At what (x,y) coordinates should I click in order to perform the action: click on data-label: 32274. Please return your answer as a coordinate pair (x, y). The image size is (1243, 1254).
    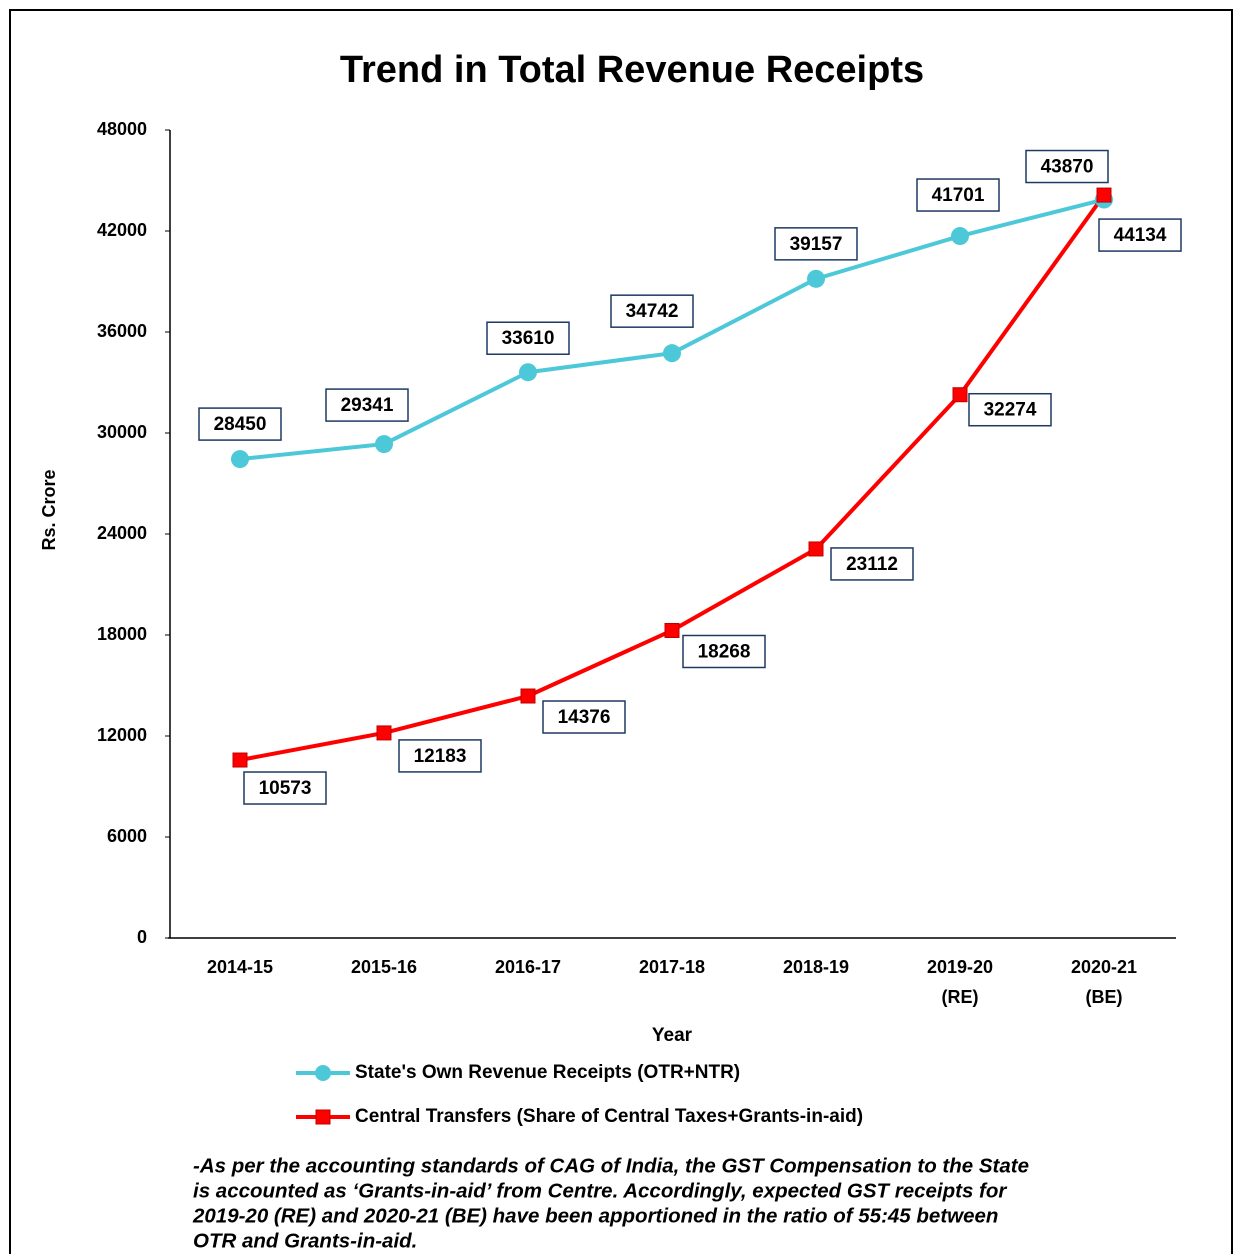
    Looking at the image, I should click on (1010, 410).